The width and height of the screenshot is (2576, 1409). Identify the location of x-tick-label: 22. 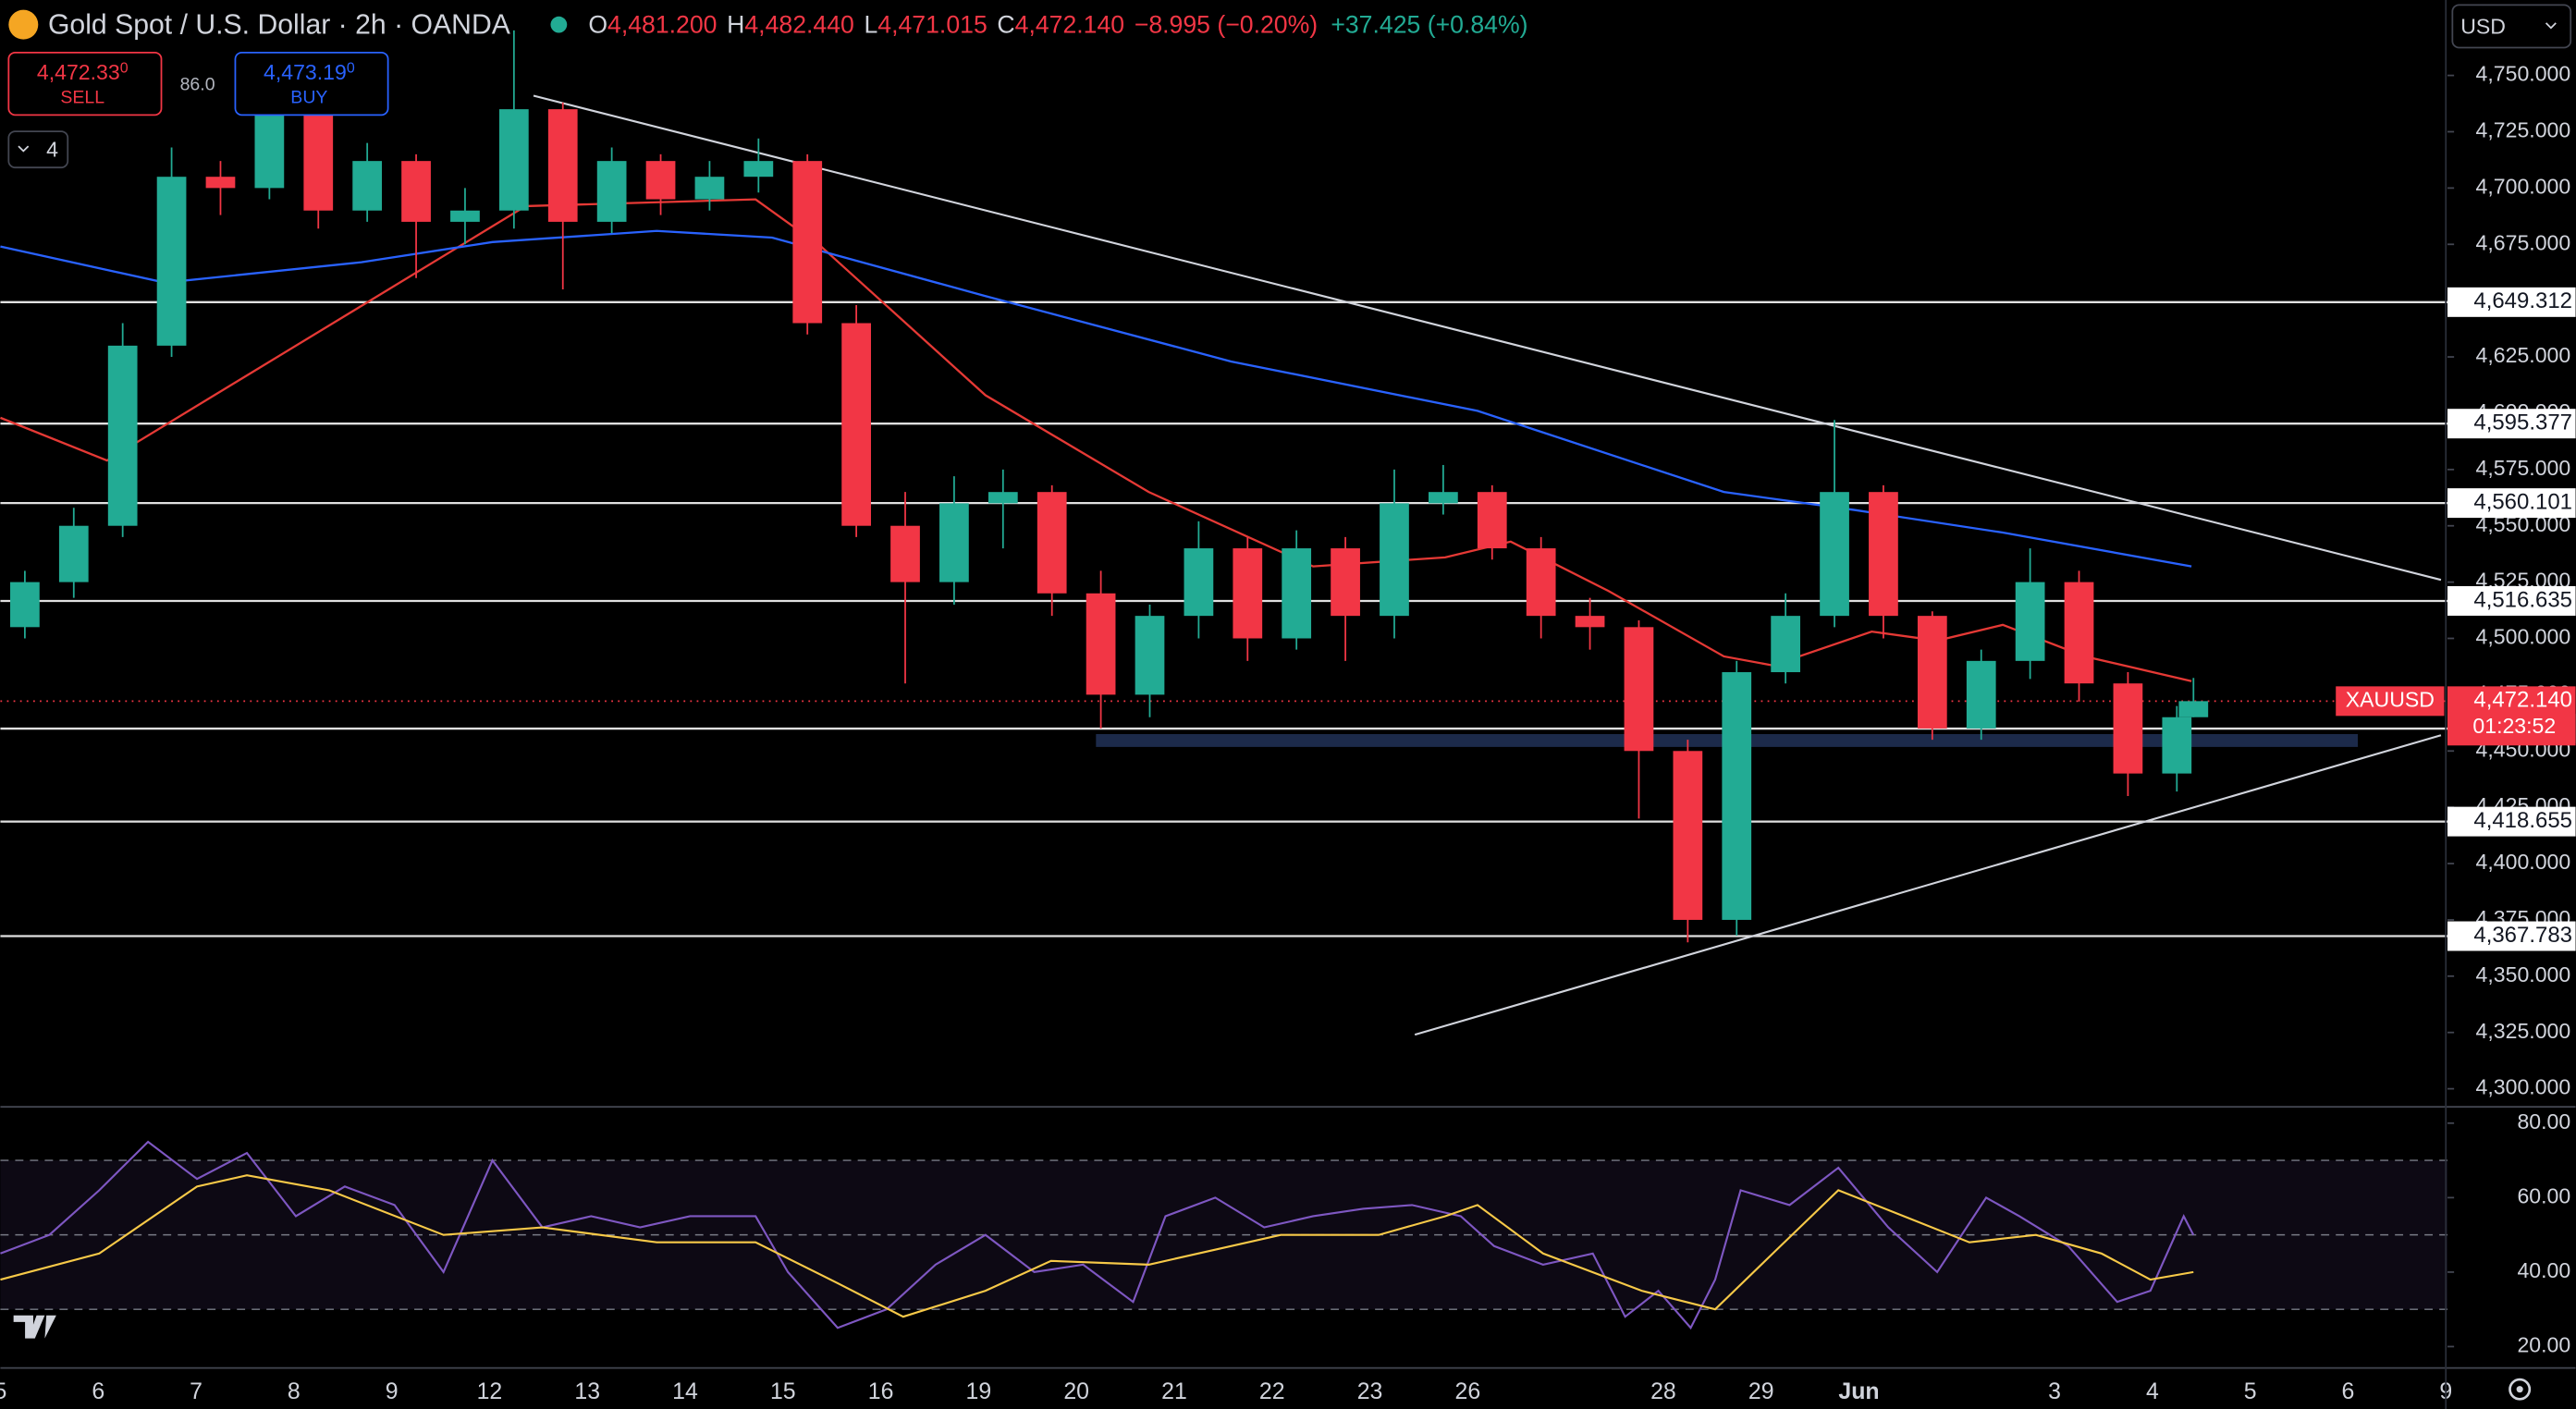
(1272, 1391).